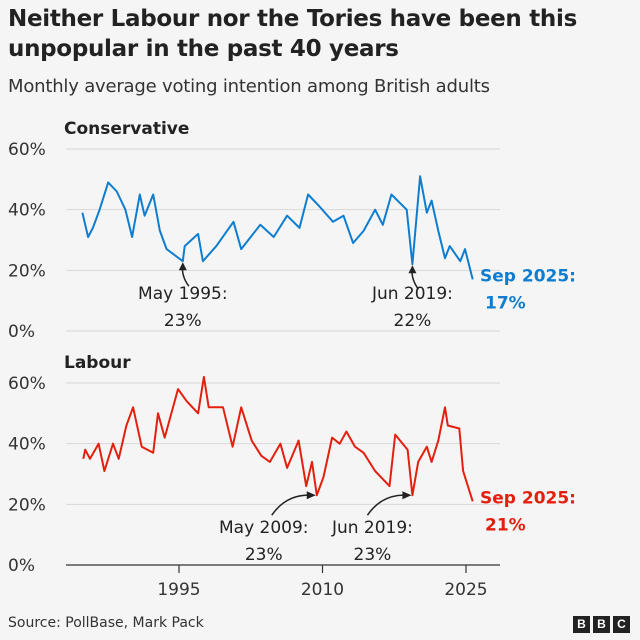 Image resolution: width=640 pixels, height=640 pixels. Describe the element at coordinates (126, 129) in the screenshot. I see `panel-title: Conservative` at that location.